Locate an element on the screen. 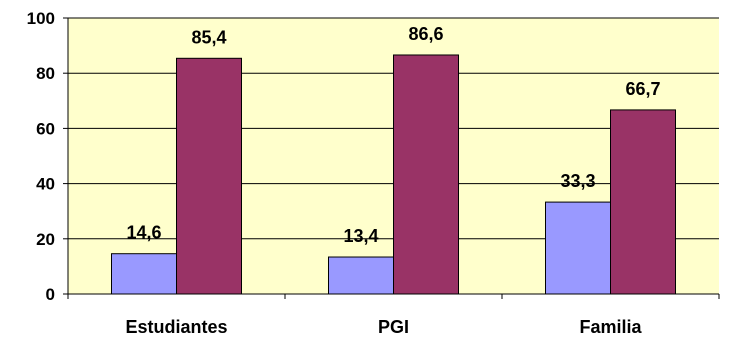 The image size is (731, 345). data-label: 86,6 is located at coordinates (425, 34).